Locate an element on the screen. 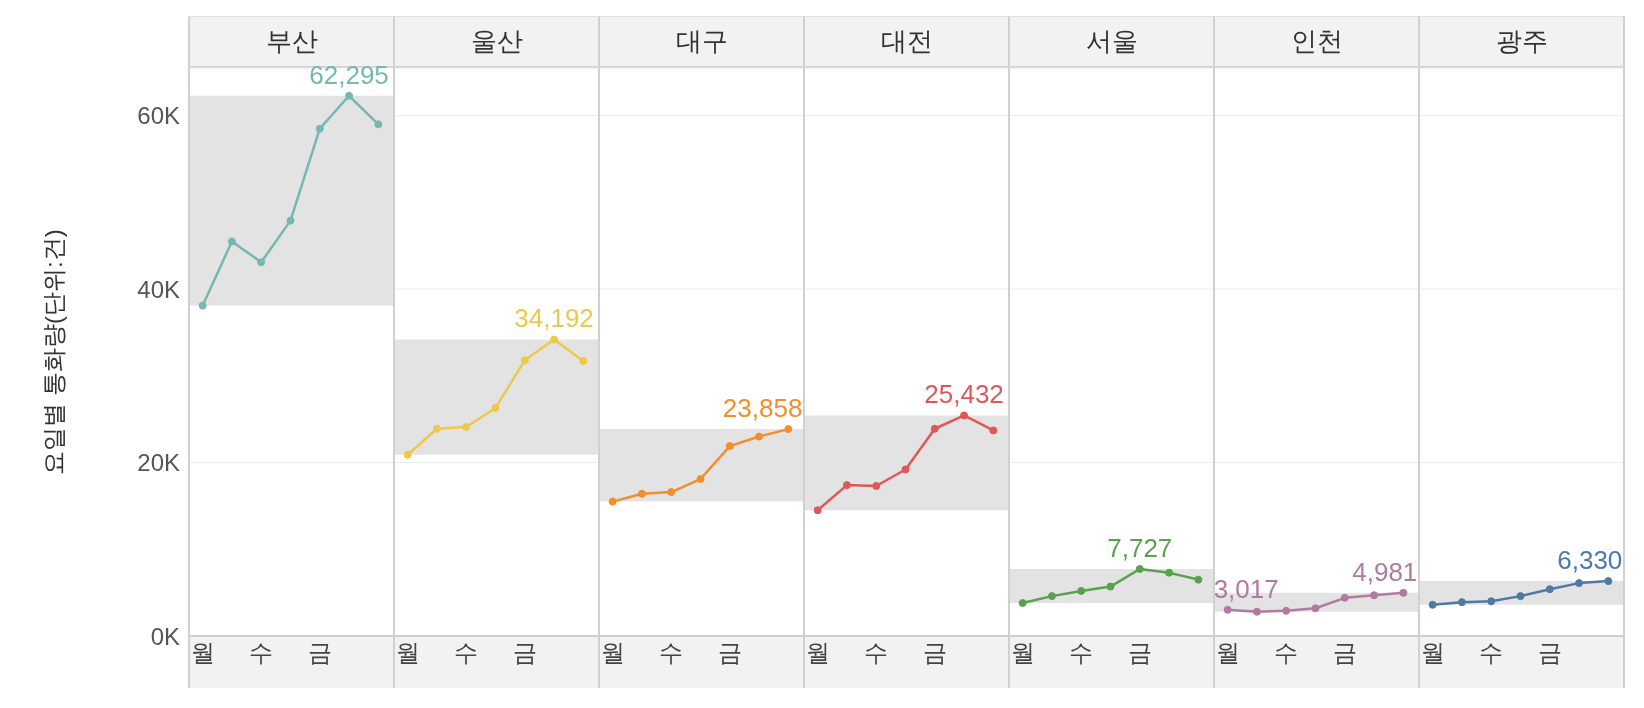 The image size is (1644, 708). y-tick-label: 0K is located at coordinates (165, 636).